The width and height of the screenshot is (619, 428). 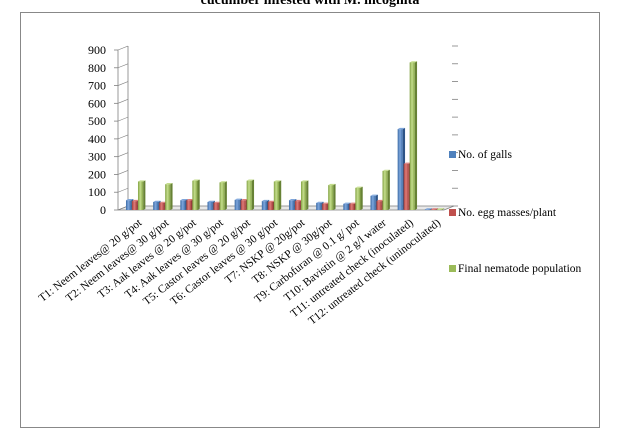 I want to click on bar-galls, so click(x=428, y=209).